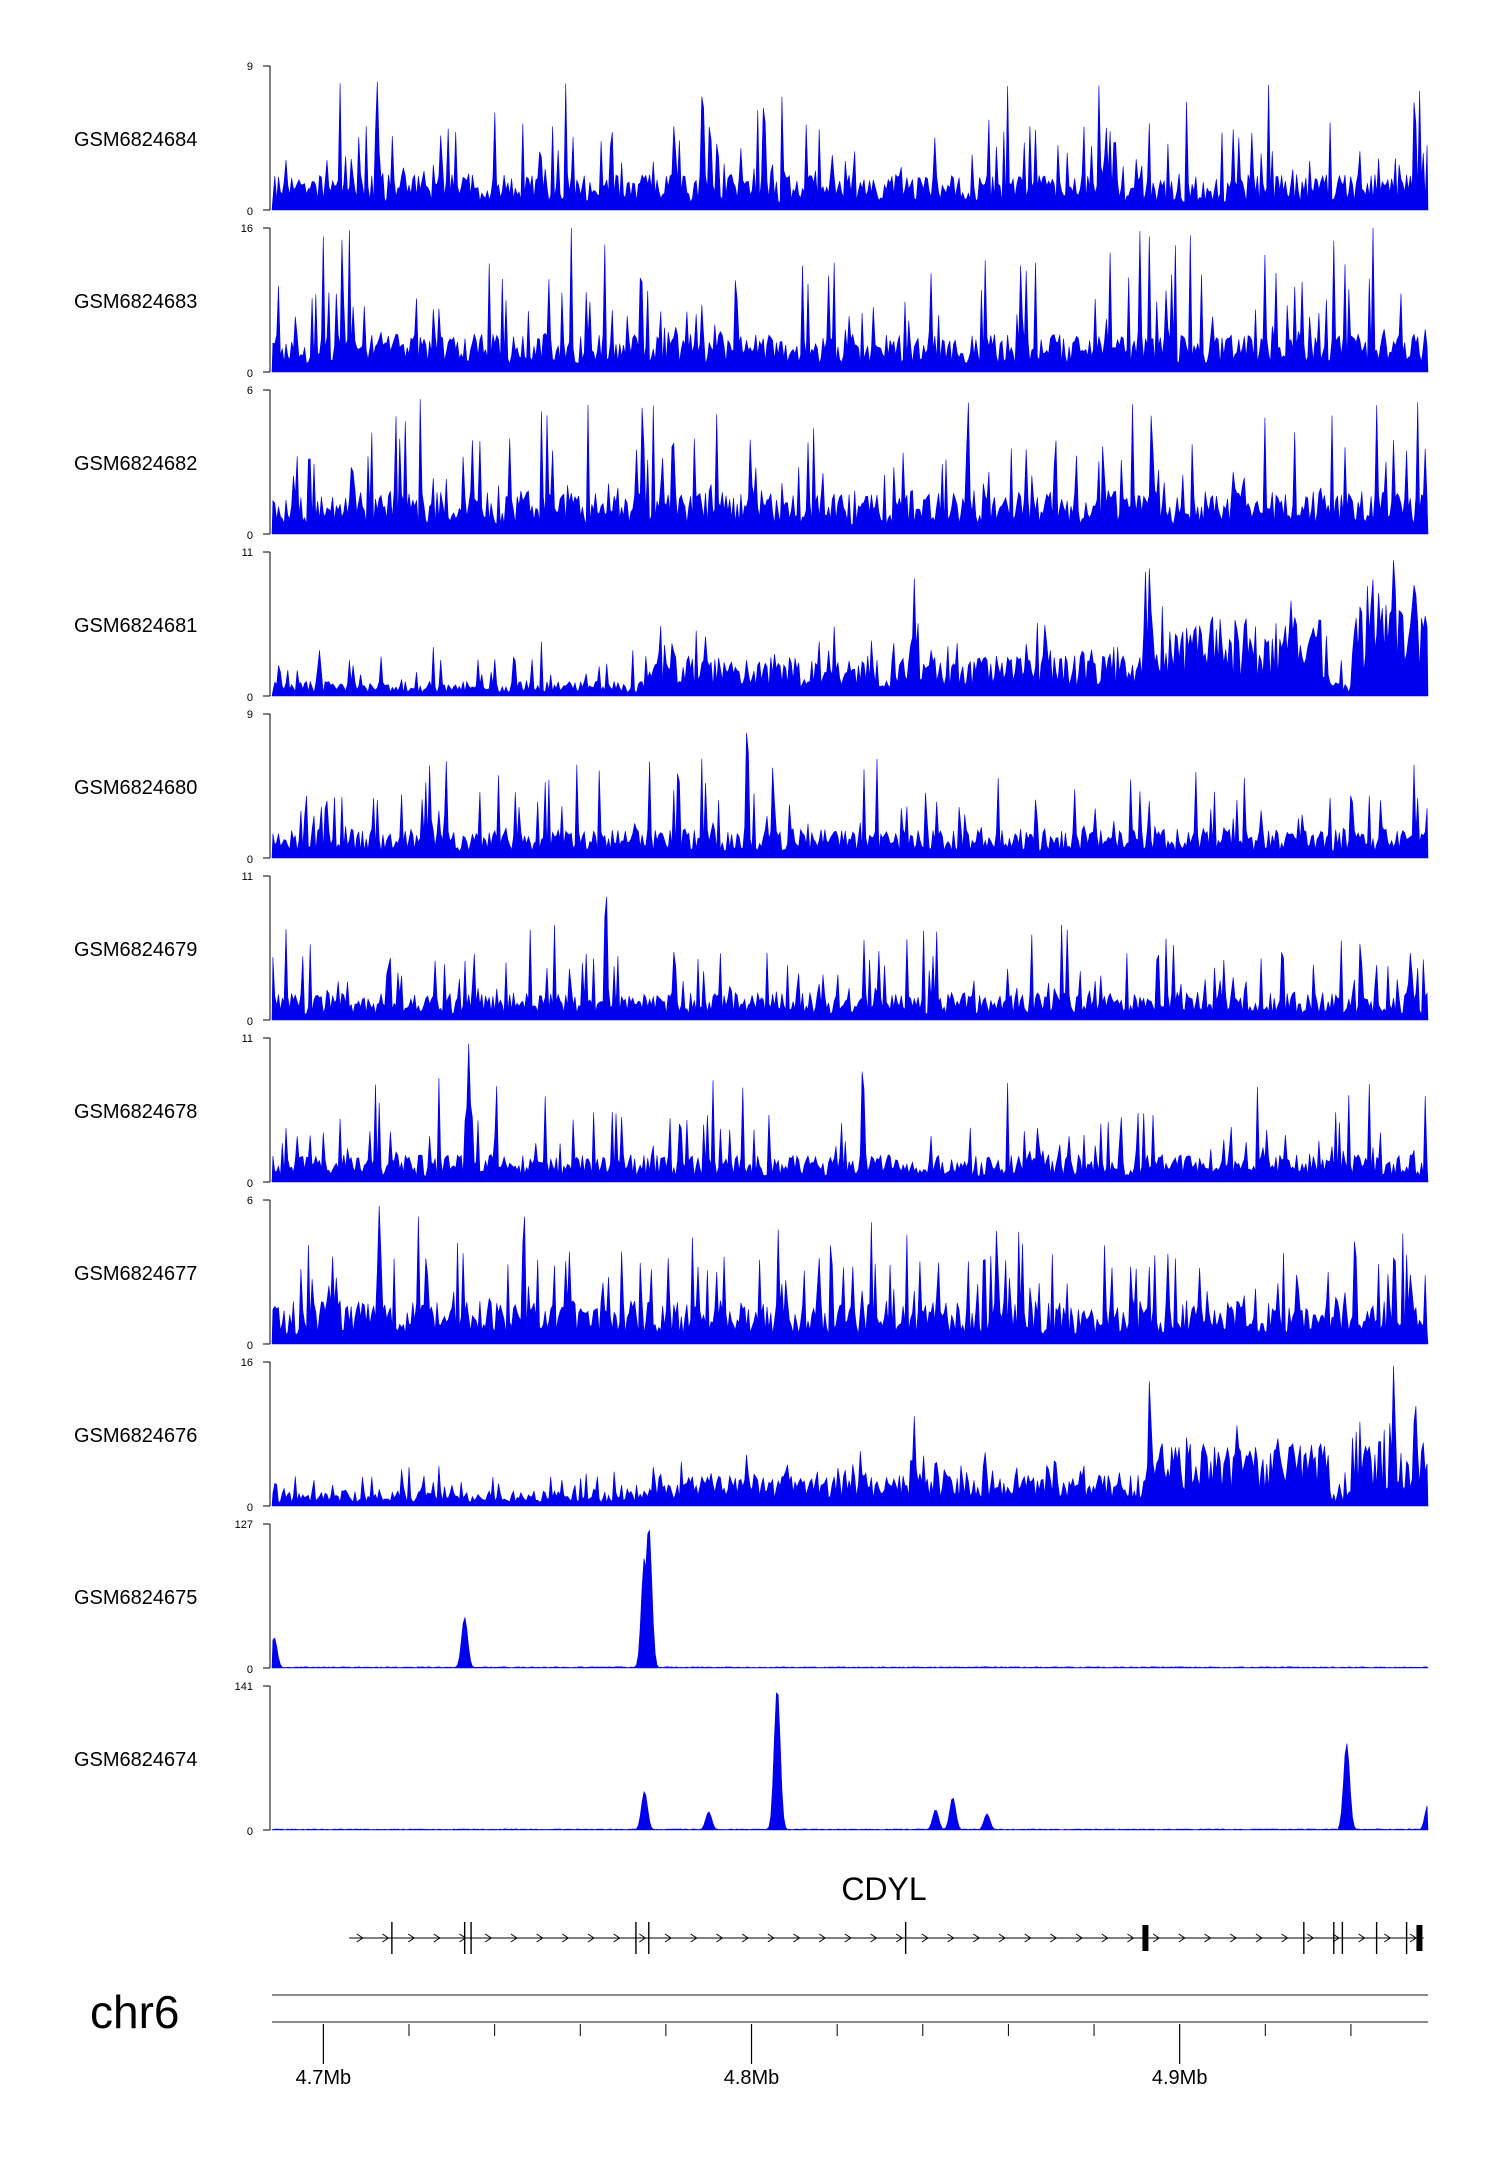 The height and width of the screenshot is (2170, 1500). I want to click on chromosome-label: chr6, so click(134, 2012).